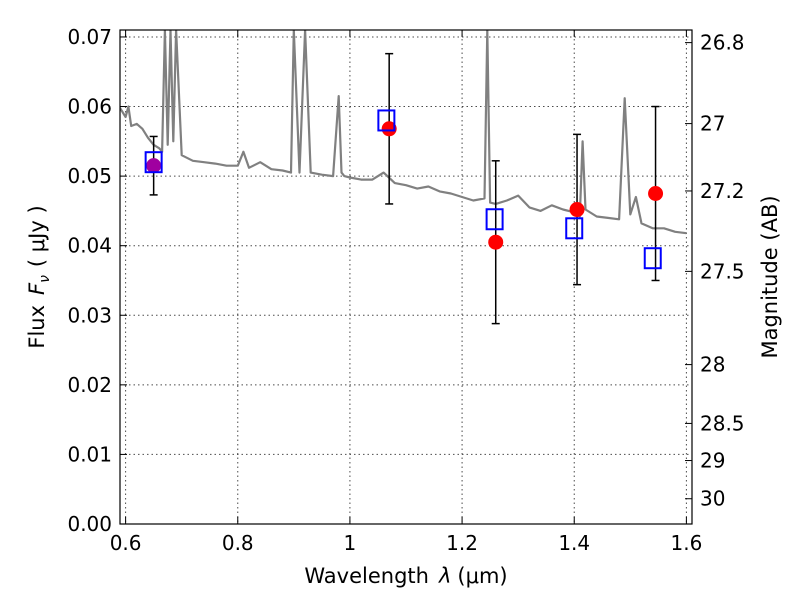  What do you see at coordinates (686, 543) in the screenshot?
I see `x-tick-label: 1.6` at bounding box center [686, 543].